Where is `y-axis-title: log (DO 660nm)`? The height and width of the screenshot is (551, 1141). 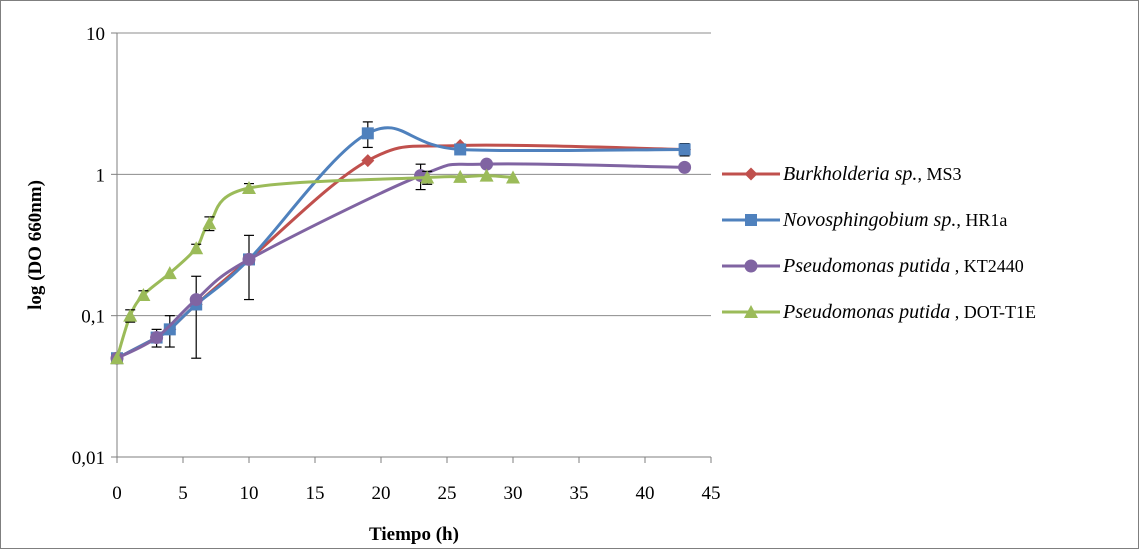
y-axis-title: log (DO 660nm) is located at coordinates (35, 245).